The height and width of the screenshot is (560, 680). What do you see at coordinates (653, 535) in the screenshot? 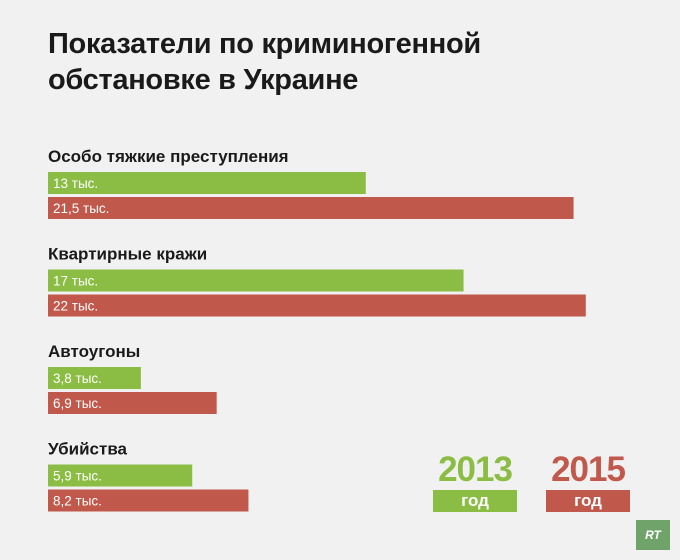
I see `rt-logo: RT` at bounding box center [653, 535].